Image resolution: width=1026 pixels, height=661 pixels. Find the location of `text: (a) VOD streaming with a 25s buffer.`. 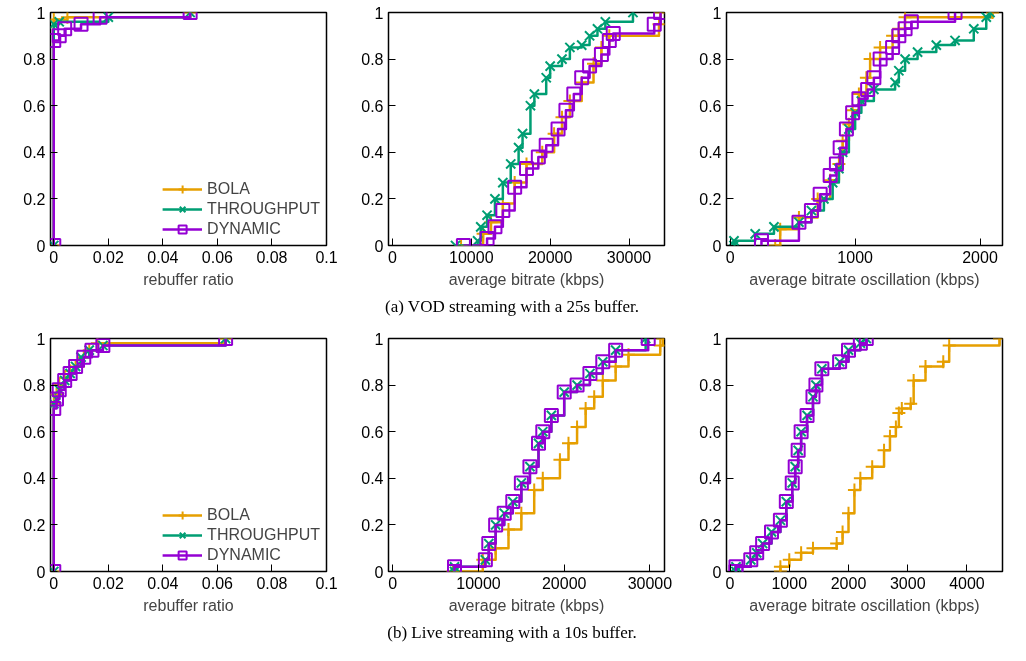

text: (a) VOD streaming with a 25s buffer. is located at coordinates (512, 307).